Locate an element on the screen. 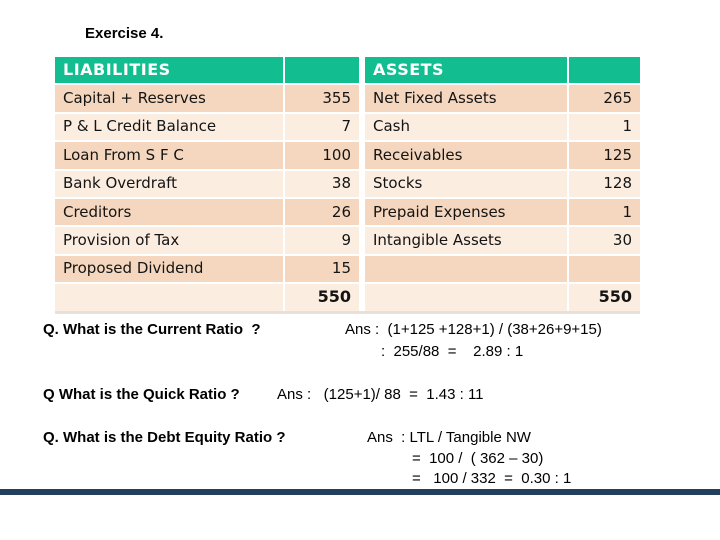  liabilities-header: LIABILITIES is located at coordinates (169, 70).